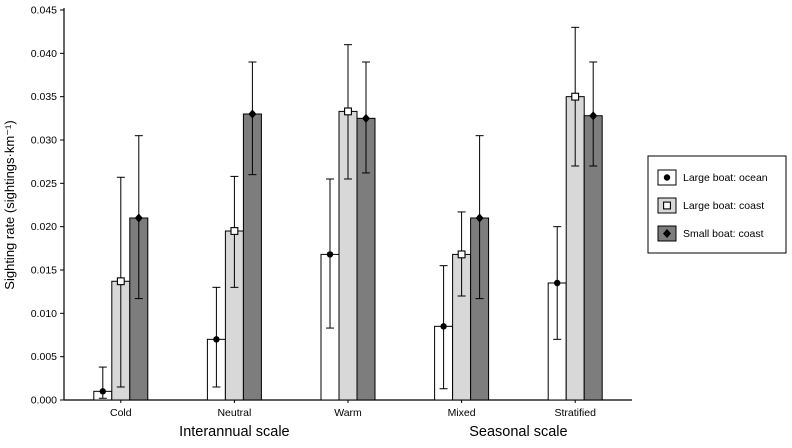  Describe the element at coordinates (44, 401) in the screenshot. I see `y-tick-label: 0.000` at that location.